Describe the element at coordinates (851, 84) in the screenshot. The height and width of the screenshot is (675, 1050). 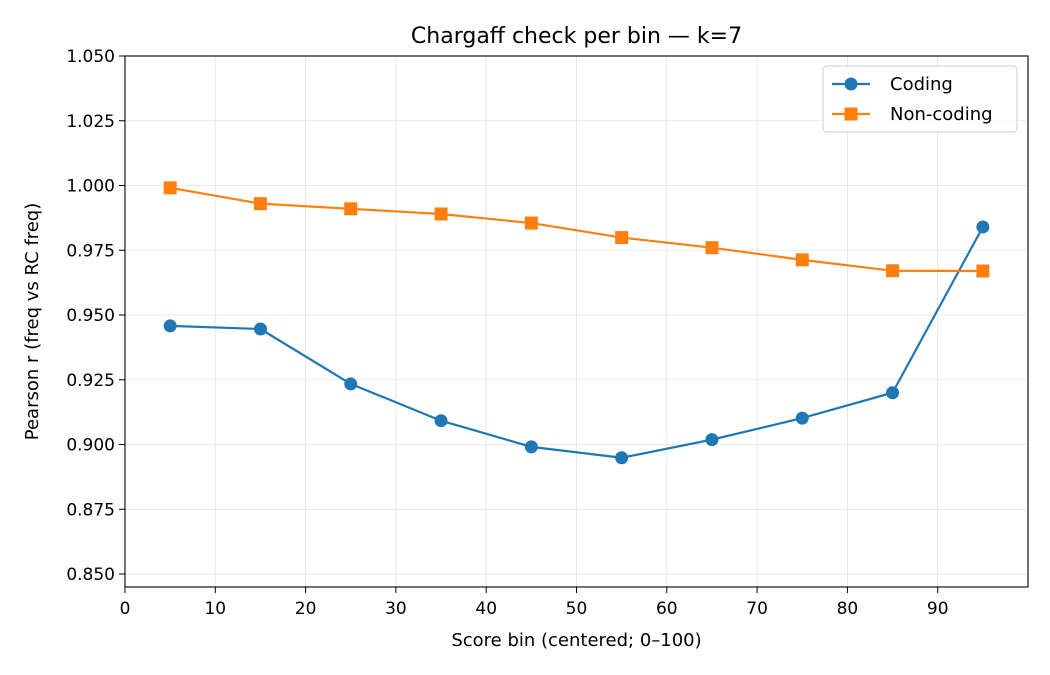
I see `legend-marker-circle` at that location.